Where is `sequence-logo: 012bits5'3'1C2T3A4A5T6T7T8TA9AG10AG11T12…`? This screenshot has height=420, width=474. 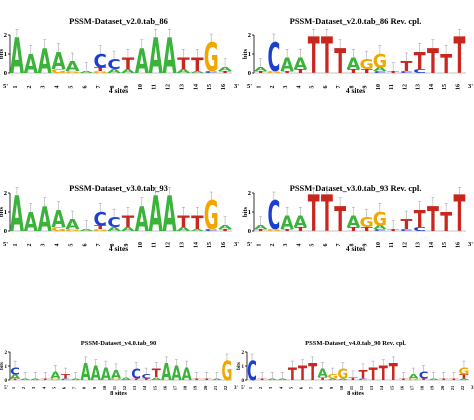 sequence-logo: 012bits5'3'1C2T3A4A5T6T7T8TA9AG10AG11T12… is located at coordinates (355, 371).